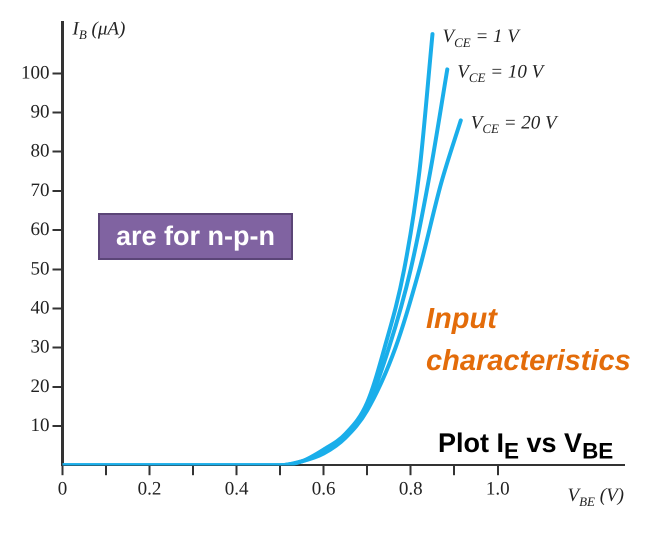  What do you see at coordinates (40, 425) in the screenshot?
I see `y-tick-label: 10` at bounding box center [40, 425].